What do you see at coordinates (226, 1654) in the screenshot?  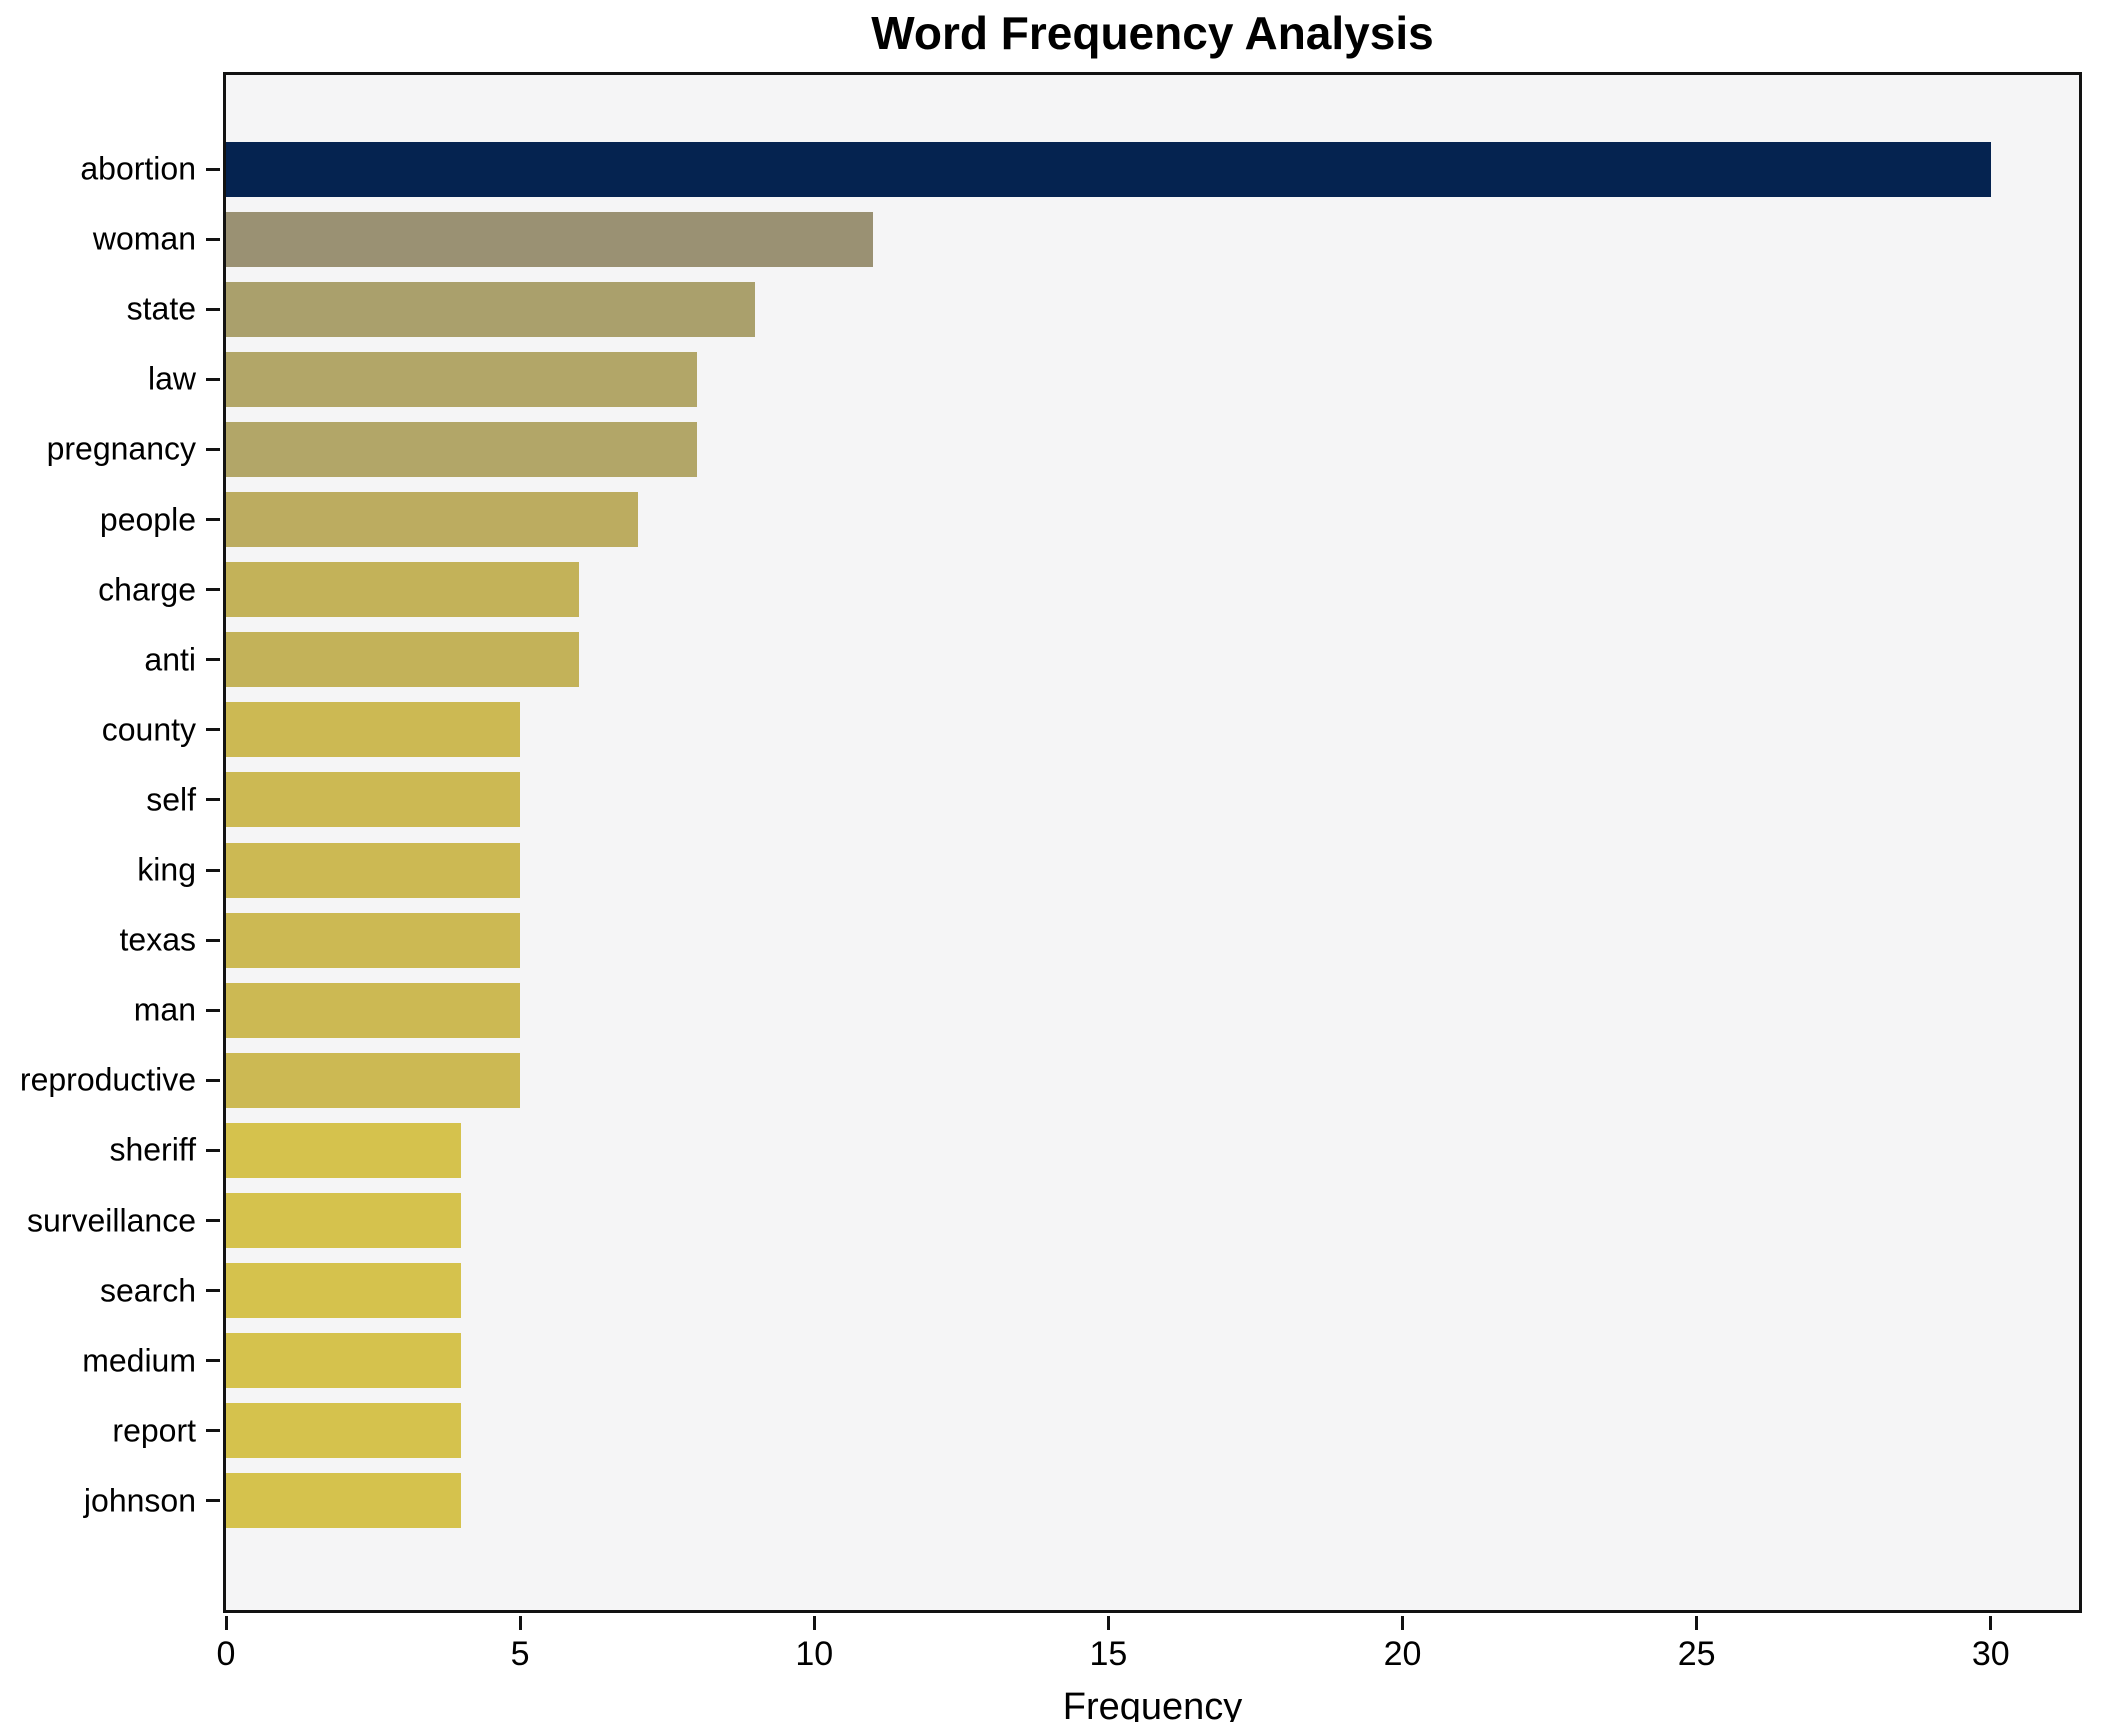 I see `x-tick-label-0: 0` at bounding box center [226, 1654].